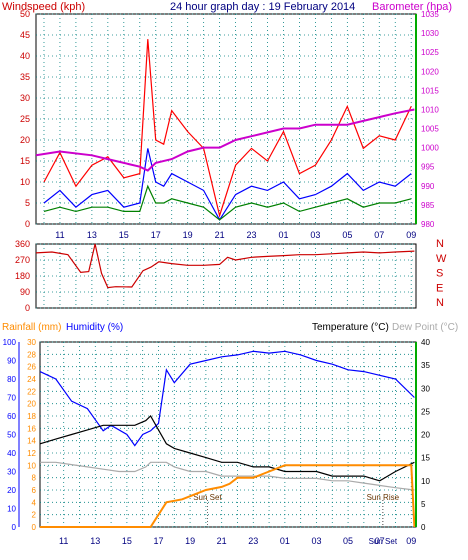 The width and height of the screenshot is (468, 560). Describe the element at coordinates (25, 161) in the screenshot. I see `y-tick-label: 15` at that location.